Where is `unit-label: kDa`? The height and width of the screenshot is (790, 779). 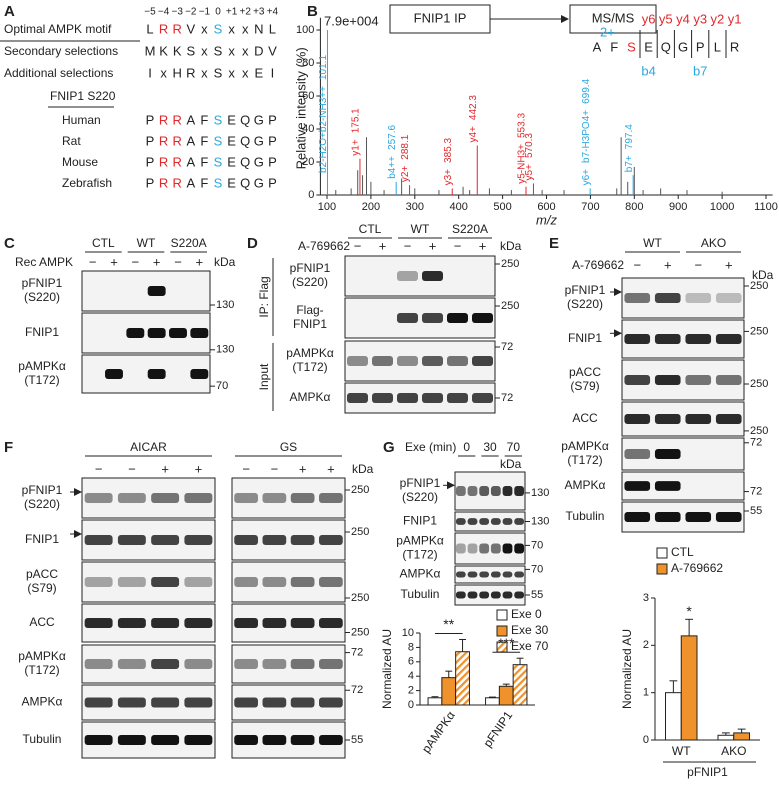 unit-label: kDa is located at coordinates (511, 246).